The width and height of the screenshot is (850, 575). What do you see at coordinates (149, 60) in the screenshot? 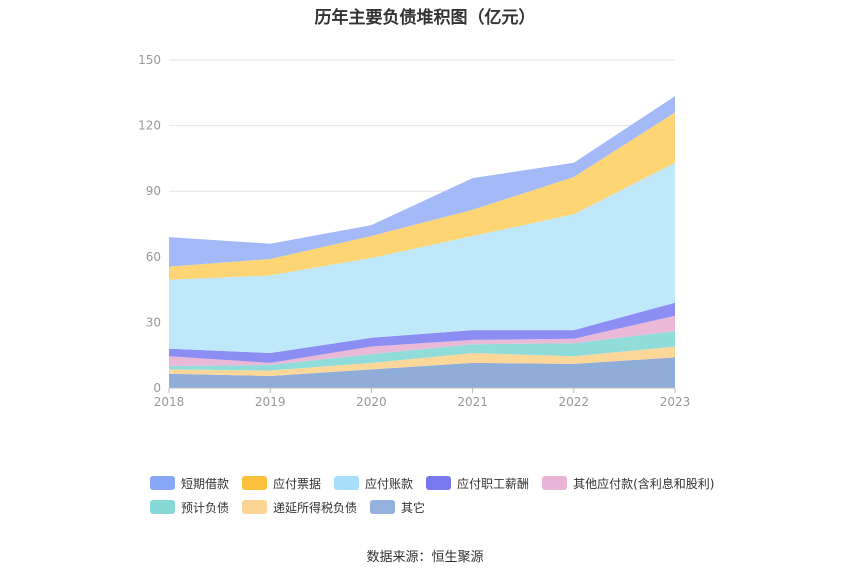
I see `y-tick-label: 150` at bounding box center [149, 60].